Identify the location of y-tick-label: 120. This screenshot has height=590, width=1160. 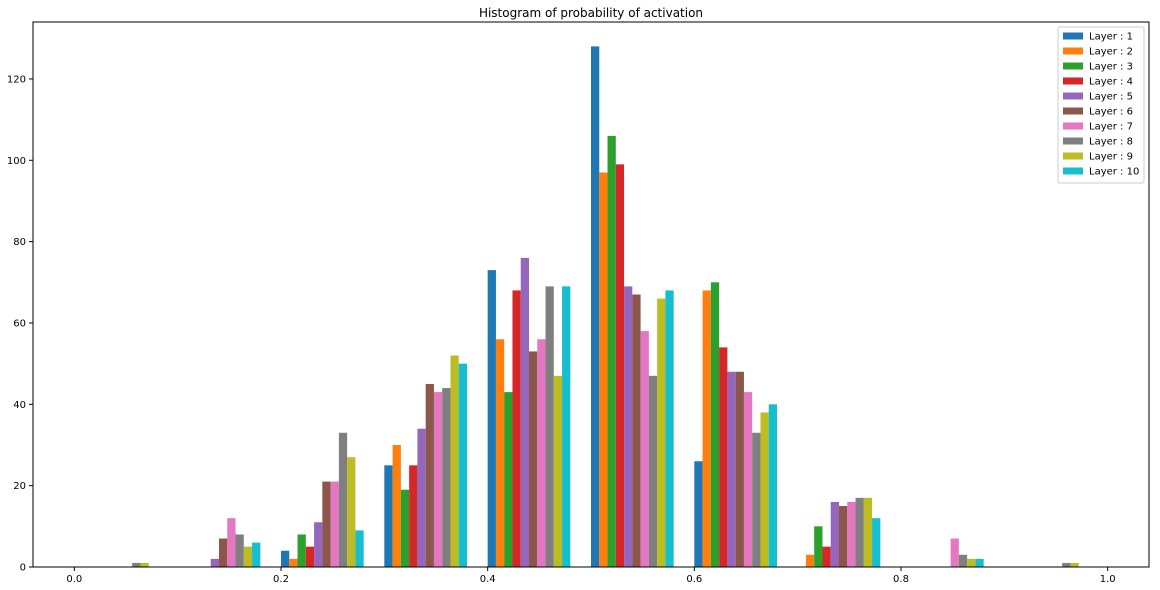
(16, 79).